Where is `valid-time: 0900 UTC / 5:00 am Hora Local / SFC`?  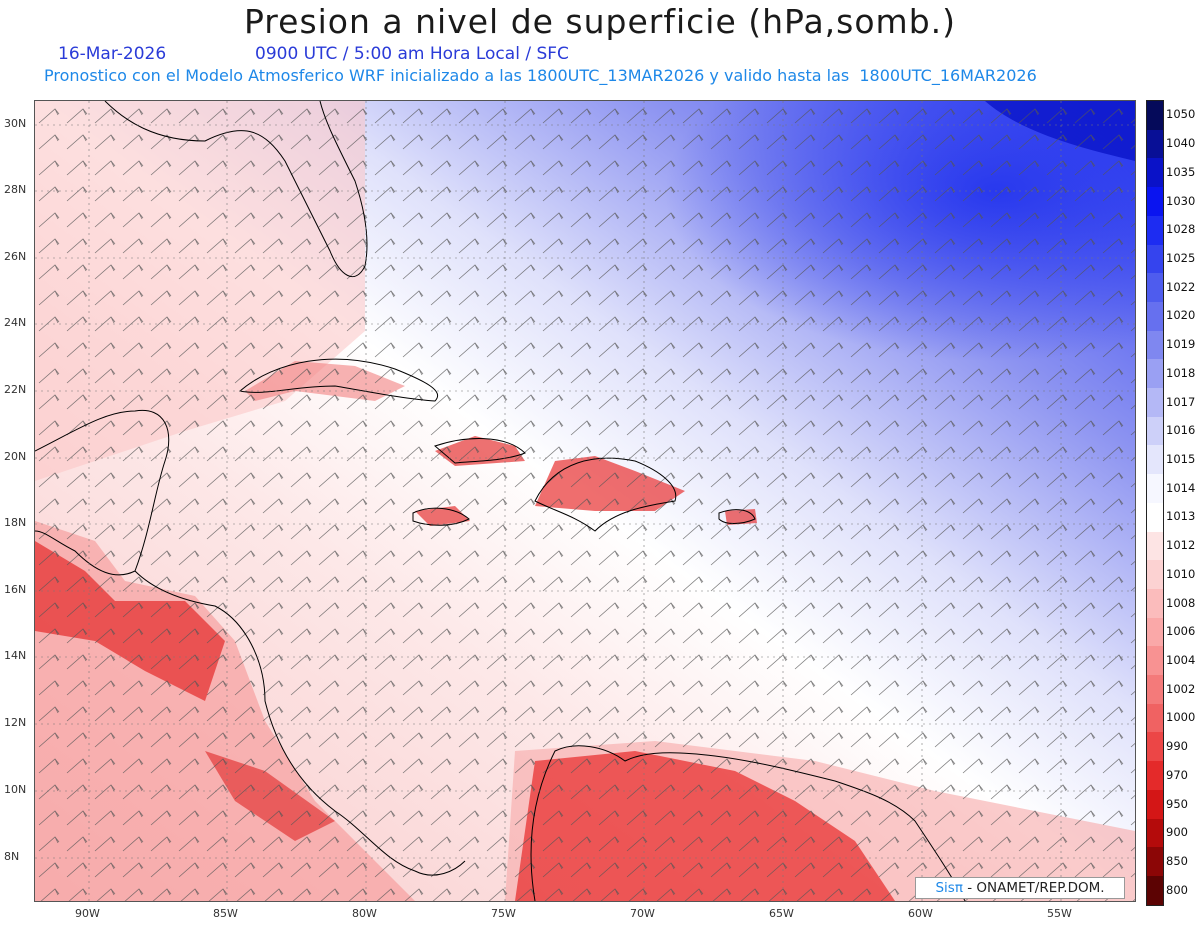
valid-time: 0900 UTC / 5:00 am Hora Local / SFC is located at coordinates (412, 54).